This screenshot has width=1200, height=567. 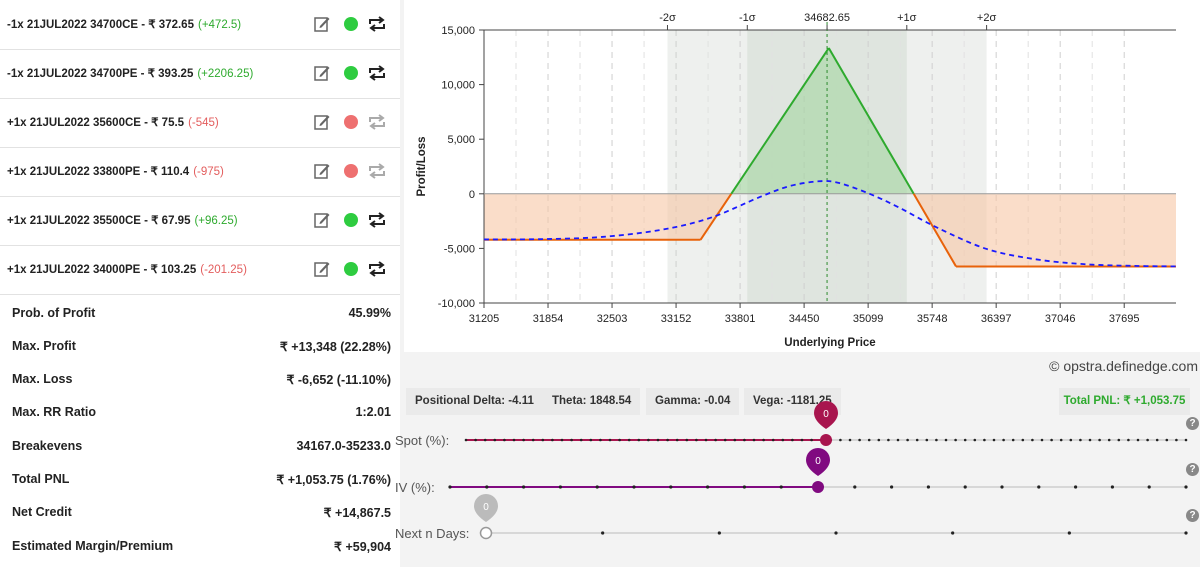 I want to click on x-tick-label: 36397, so click(x=996, y=319).